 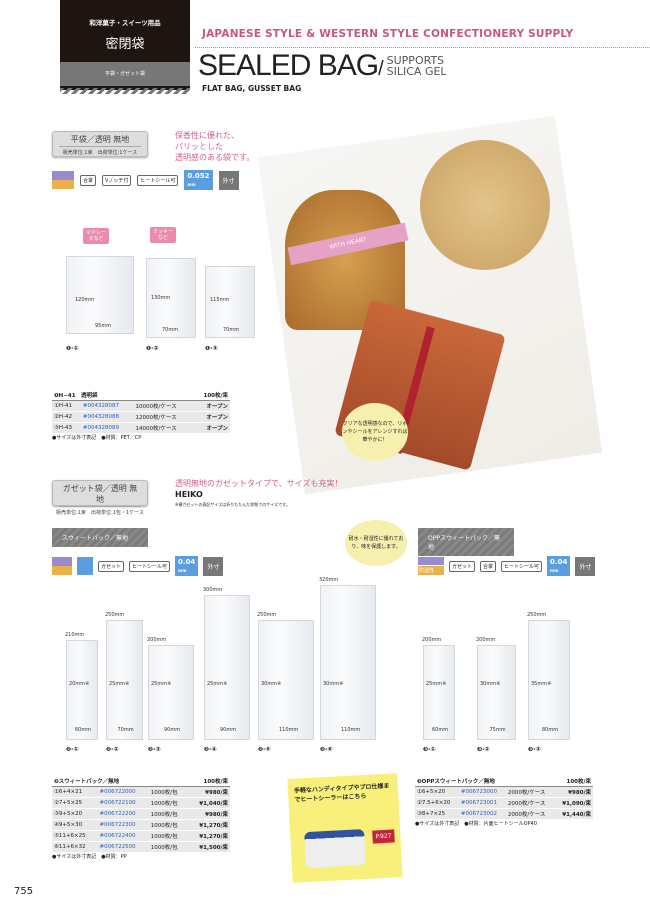 What do you see at coordinates (383, 836) in the screenshot?
I see `page-link: P.927` at bounding box center [383, 836].